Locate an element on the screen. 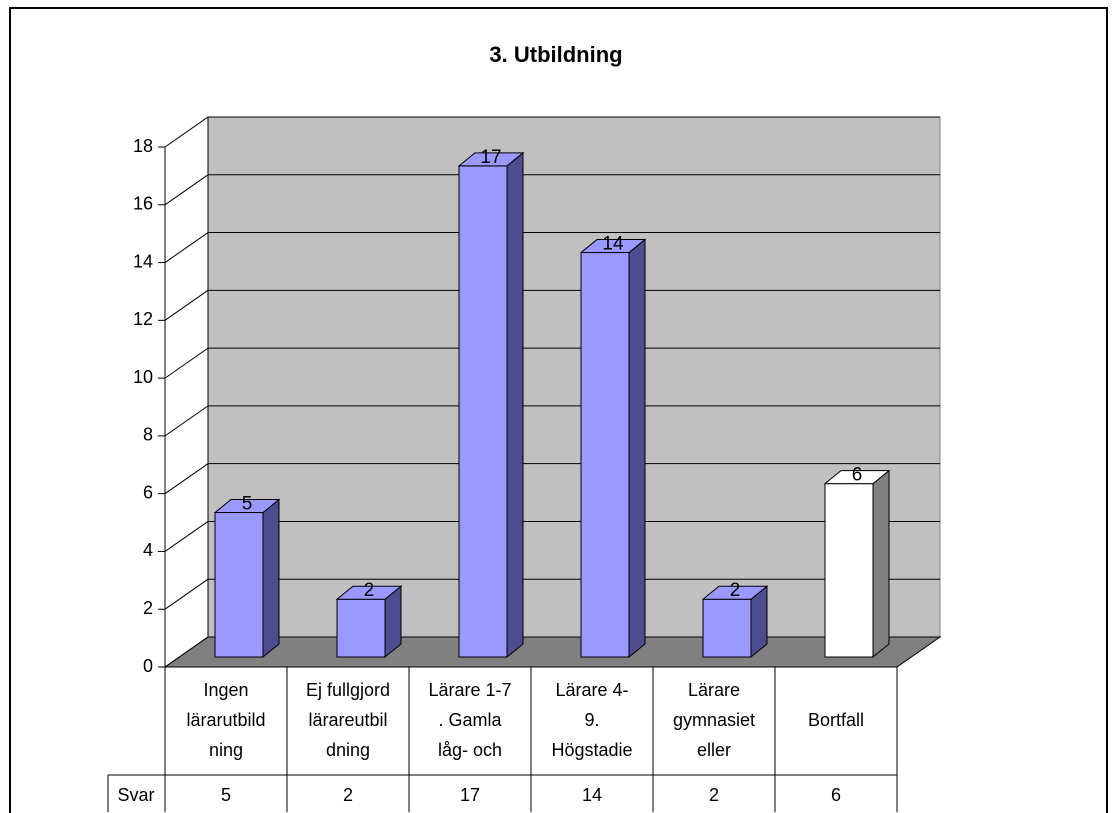  x-tick-label: ning is located at coordinates (226, 750).